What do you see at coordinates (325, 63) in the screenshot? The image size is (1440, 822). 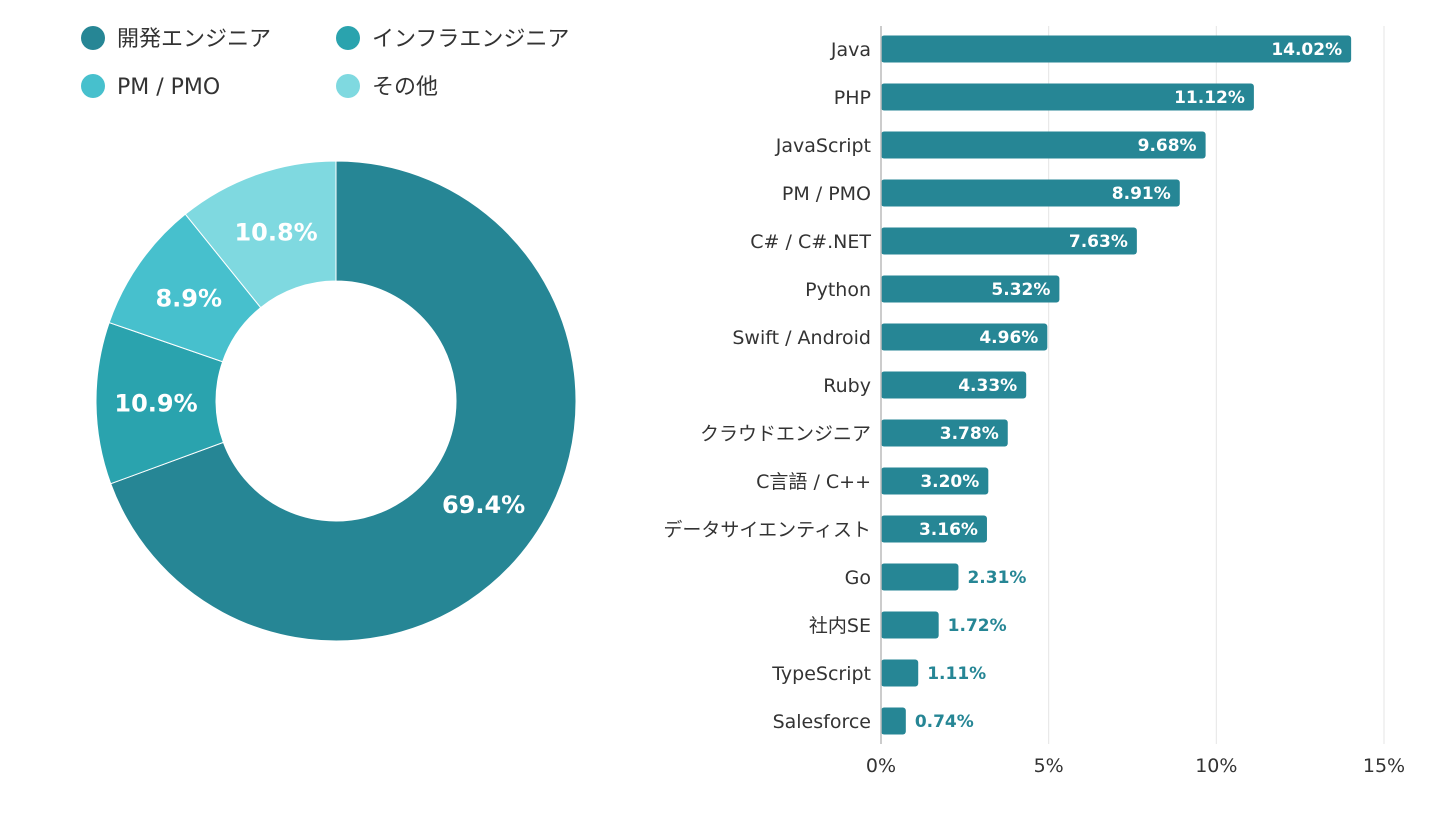 I see `donut-legend: 開発エンジニア インフラエンジニア PM / PMO その他` at bounding box center [325, 63].